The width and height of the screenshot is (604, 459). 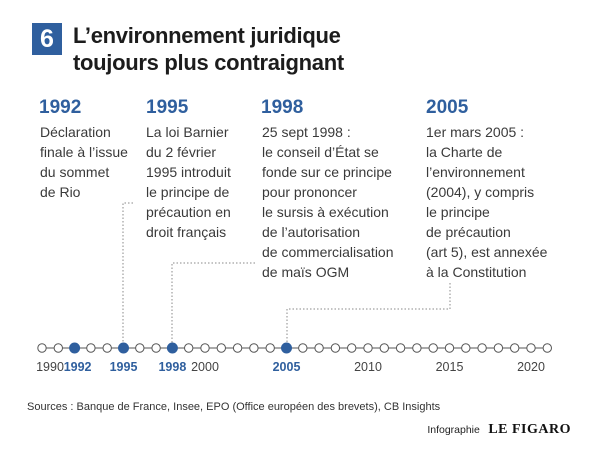 What do you see at coordinates (480, 192) in the screenshot?
I see `event-line: (2004), y compris` at bounding box center [480, 192].